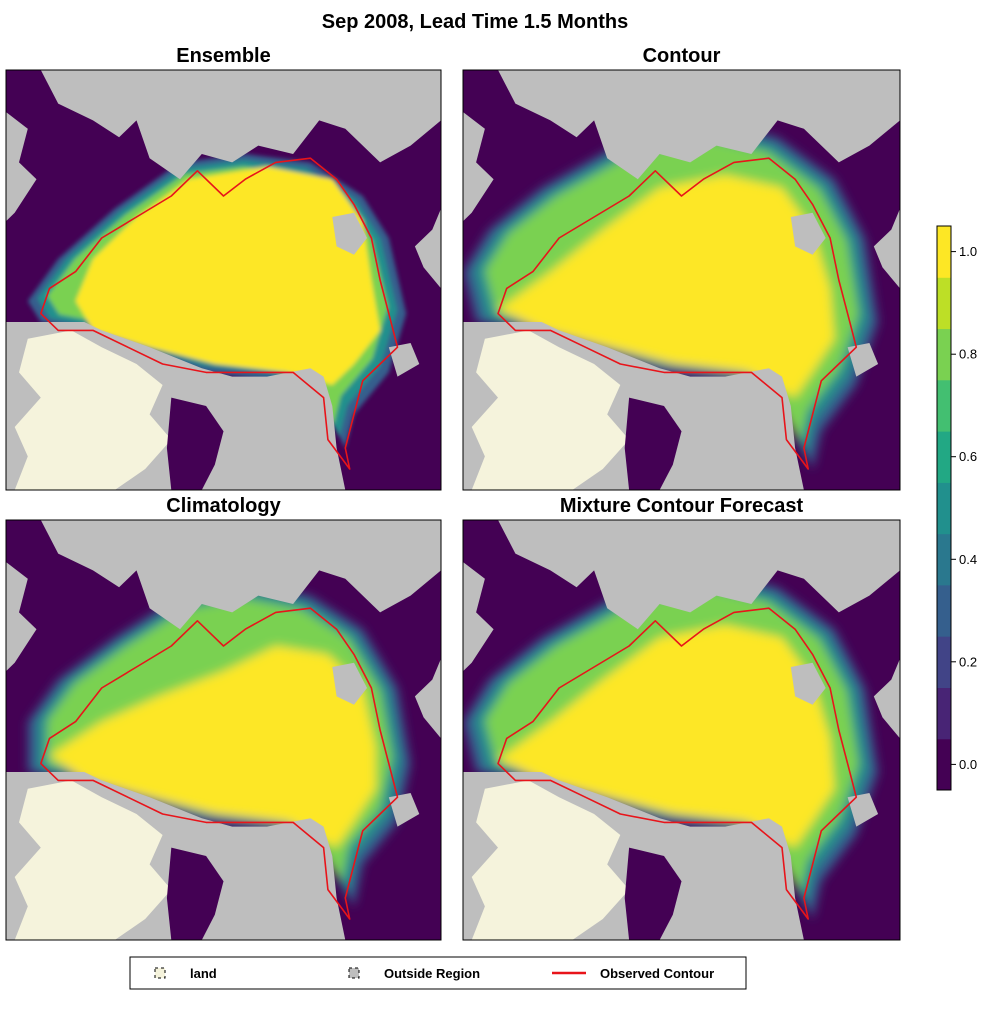 Image resolution: width=998 pixels, height=1020 pixels. What do you see at coordinates (968, 764) in the screenshot?
I see `colorbar-tick-label: 0.0` at bounding box center [968, 764].